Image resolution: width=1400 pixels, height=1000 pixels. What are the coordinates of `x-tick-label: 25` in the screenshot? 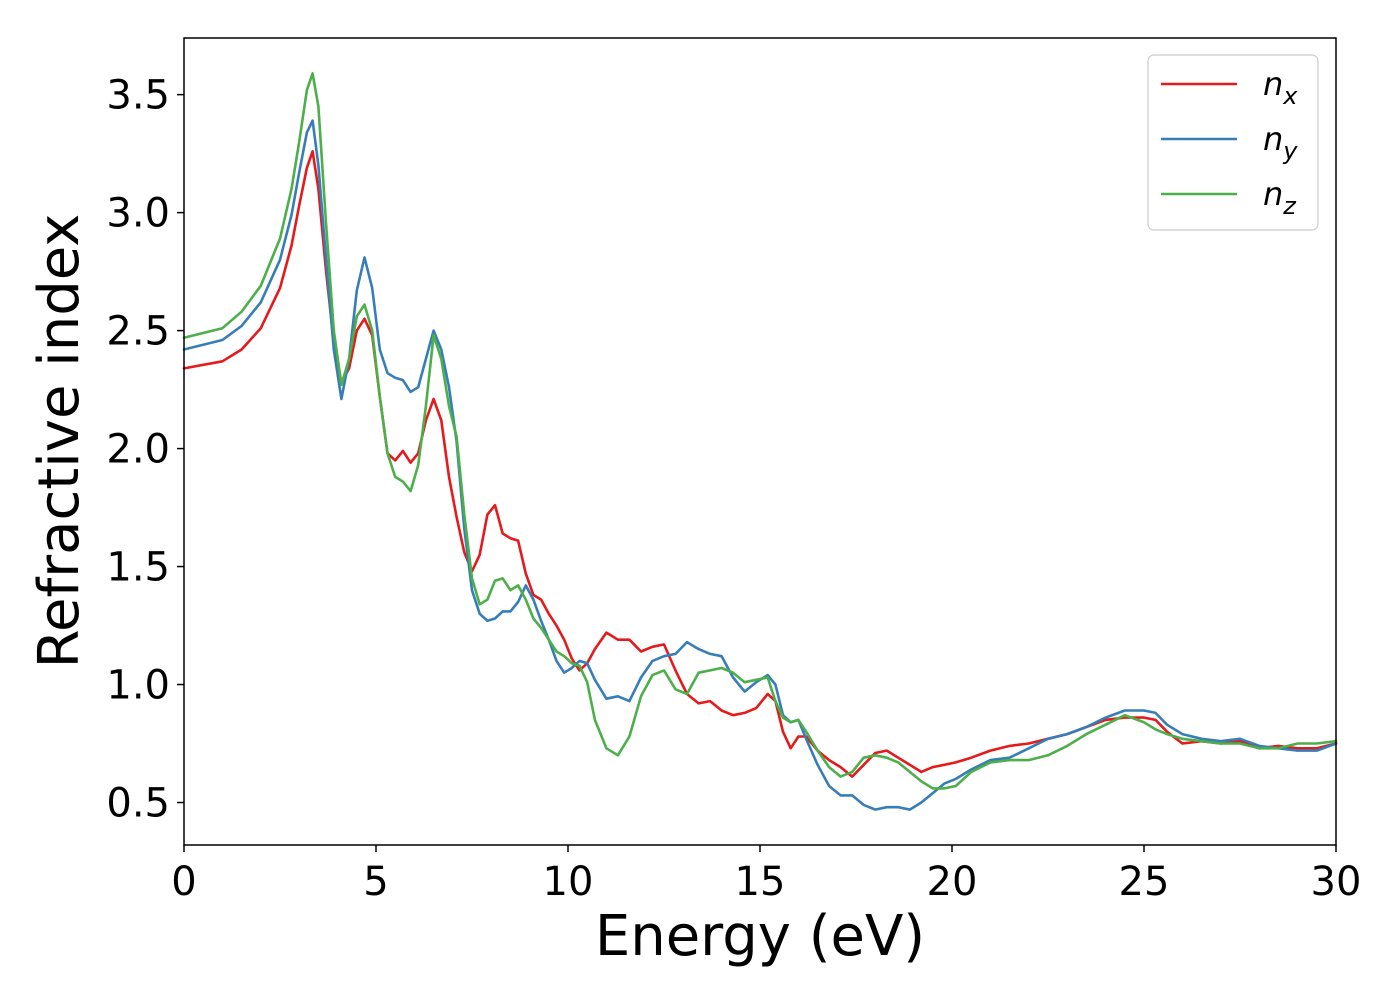 It's located at (1144, 882).